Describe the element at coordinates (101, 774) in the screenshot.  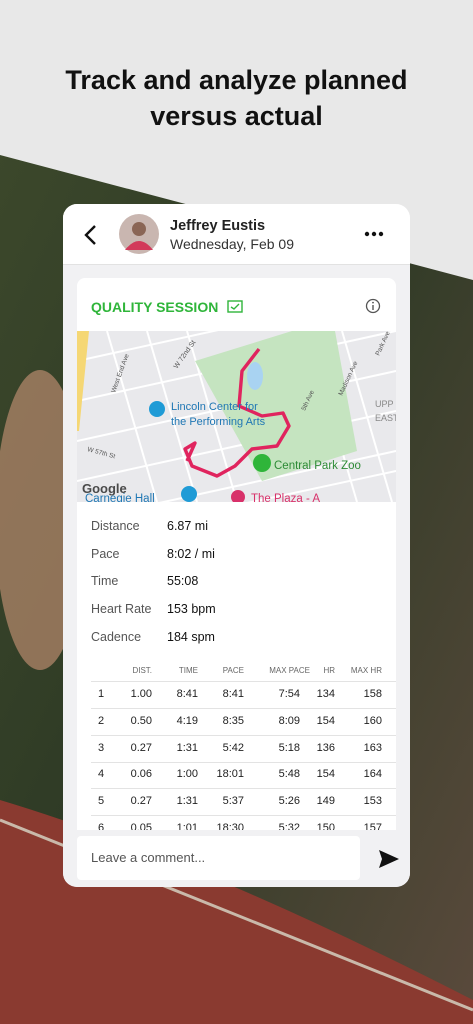
I see `split-number: 4` at that location.